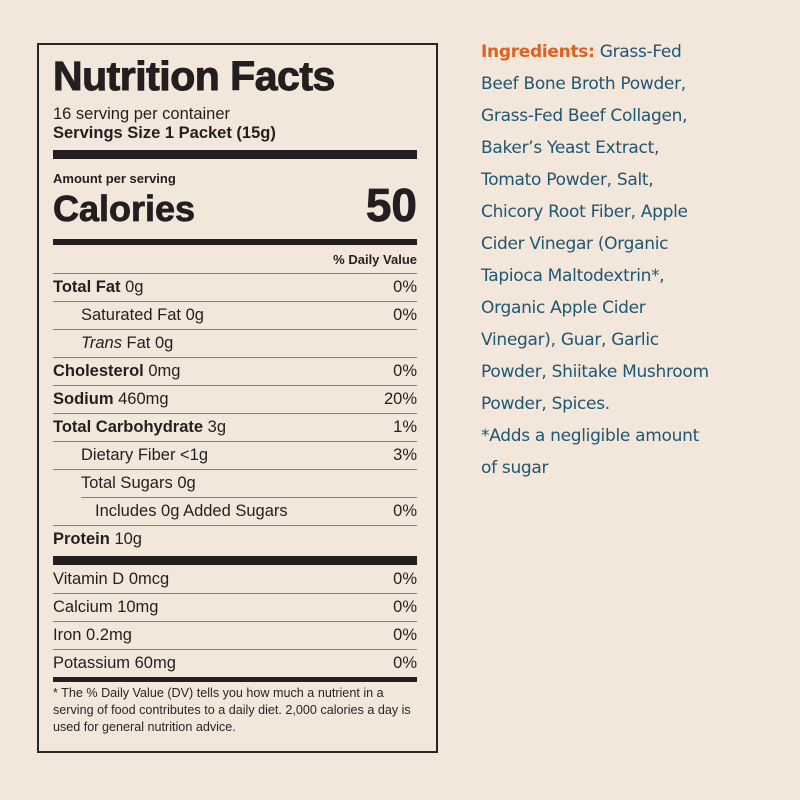 The image size is (800, 800). Describe the element at coordinates (89, 578) in the screenshot. I see `vitamin-name: Vitamin D` at that location.